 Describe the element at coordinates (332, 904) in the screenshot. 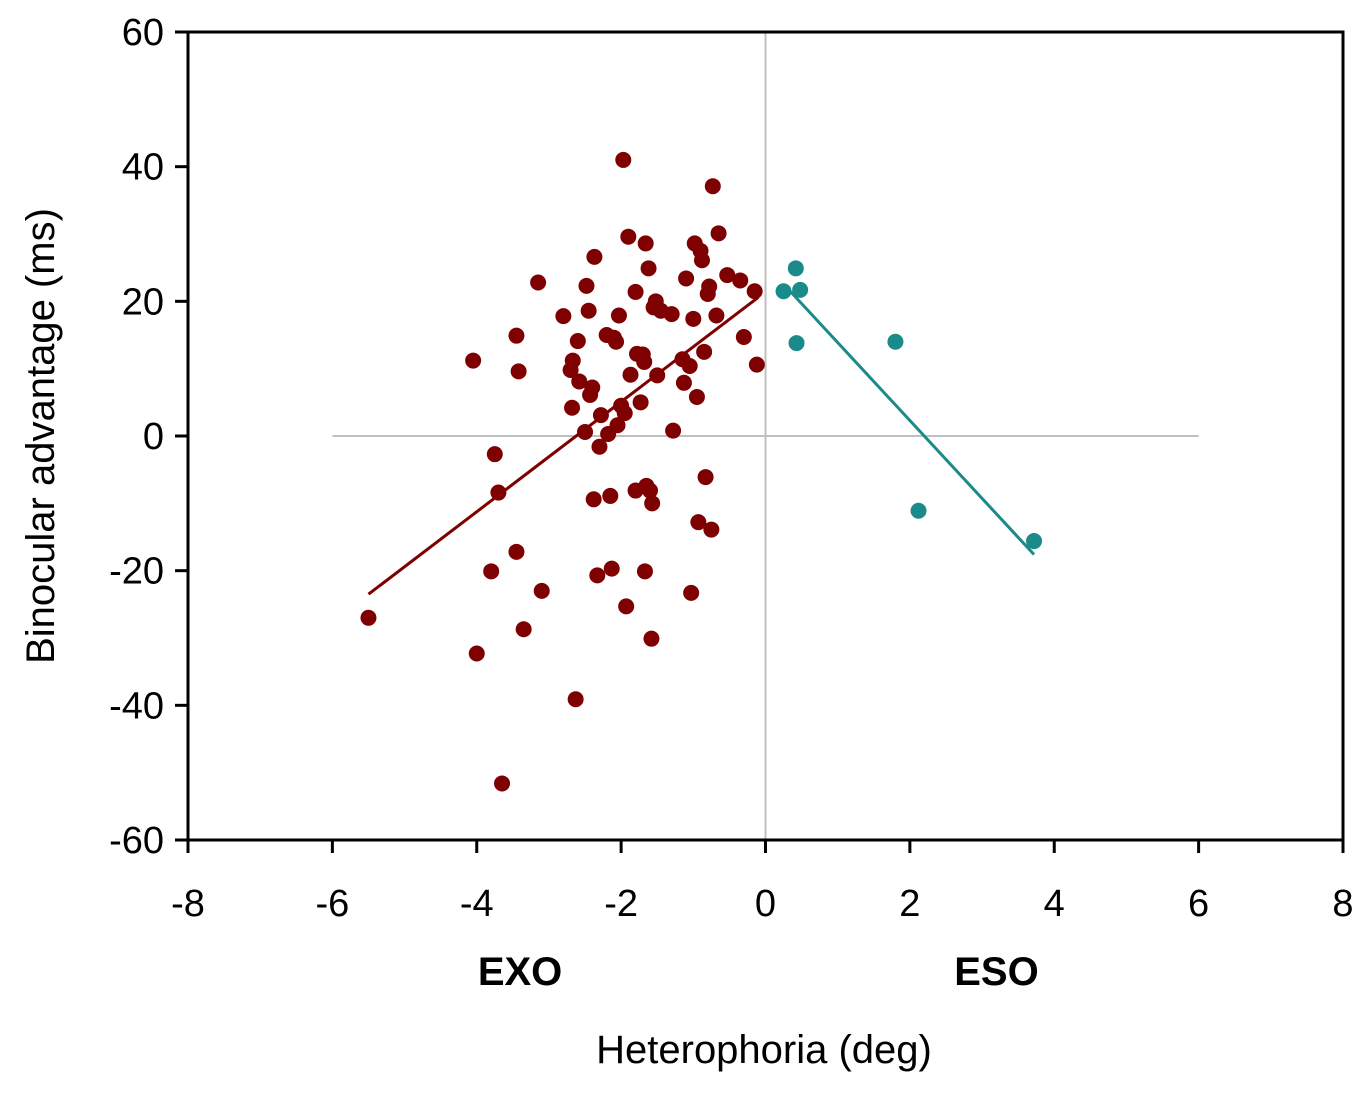

I see `x-tick-label: -6` at that location.